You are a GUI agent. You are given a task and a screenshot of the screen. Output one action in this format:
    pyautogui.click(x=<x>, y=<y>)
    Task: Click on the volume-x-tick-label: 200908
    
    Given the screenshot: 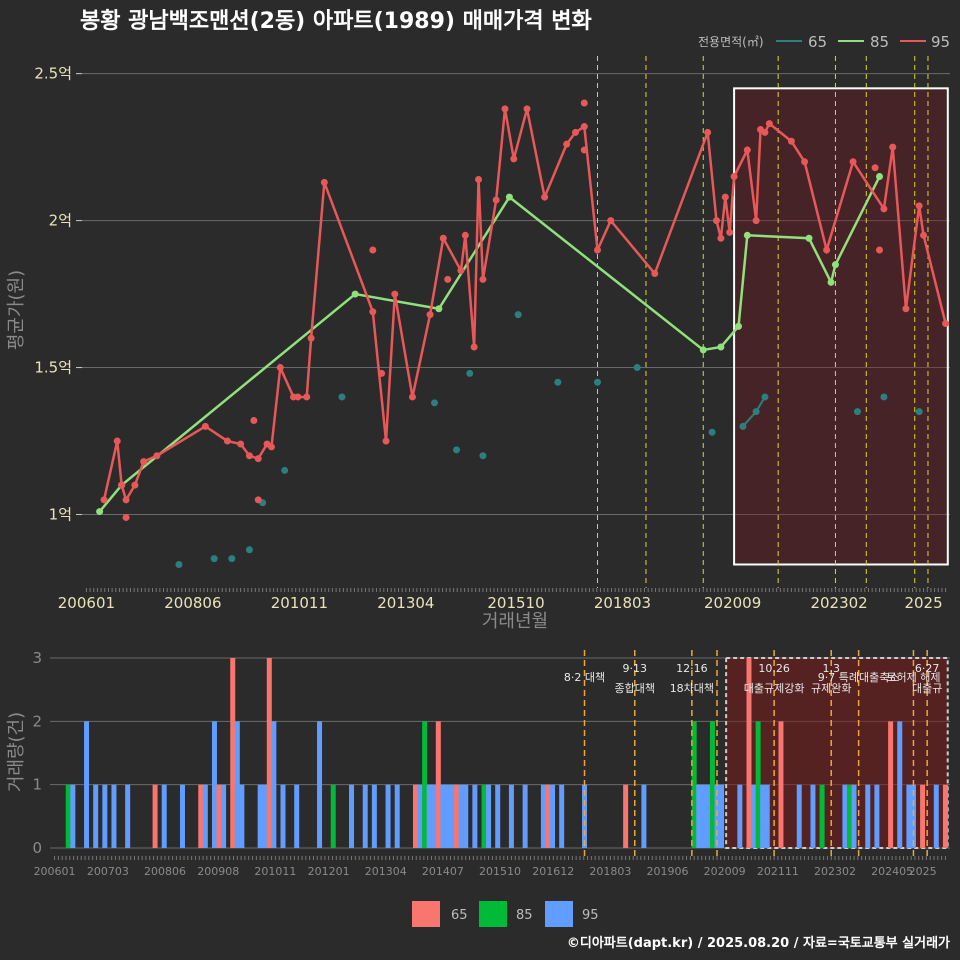 What is the action you would take?
    pyautogui.click(x=218, y=871)
    